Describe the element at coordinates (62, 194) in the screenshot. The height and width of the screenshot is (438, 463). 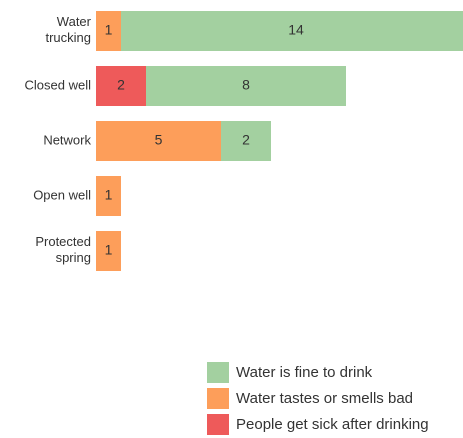
I see `category-label: Open well` at that location.